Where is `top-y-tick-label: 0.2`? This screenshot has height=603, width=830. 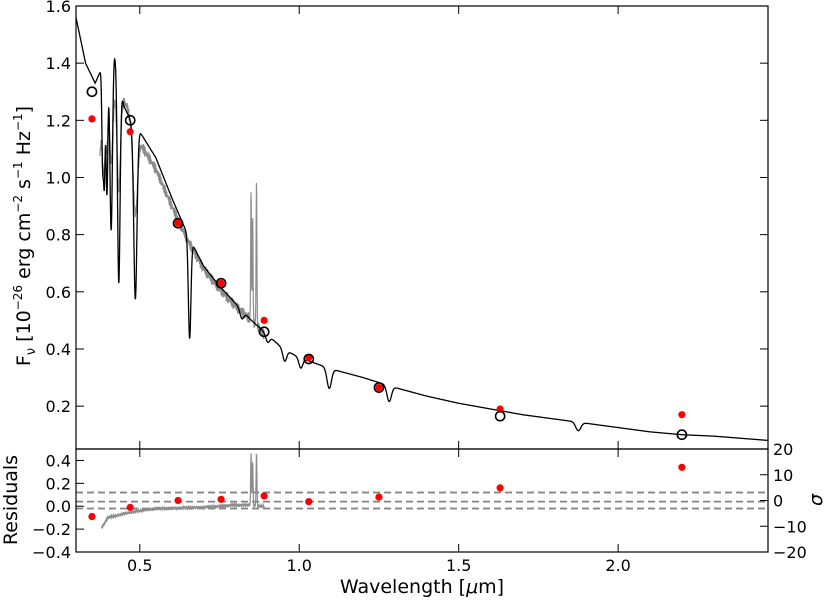
top-y-tick-label: 0.2 is located at coordinates (58, 406).